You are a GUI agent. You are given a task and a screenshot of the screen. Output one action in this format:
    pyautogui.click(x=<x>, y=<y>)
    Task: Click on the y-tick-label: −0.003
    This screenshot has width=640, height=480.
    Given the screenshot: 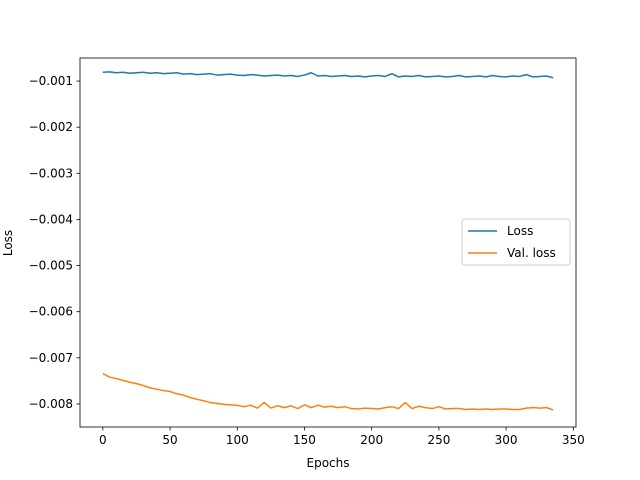 What is the action you would take?
    pyautogui.click(x=51, y=173)
    